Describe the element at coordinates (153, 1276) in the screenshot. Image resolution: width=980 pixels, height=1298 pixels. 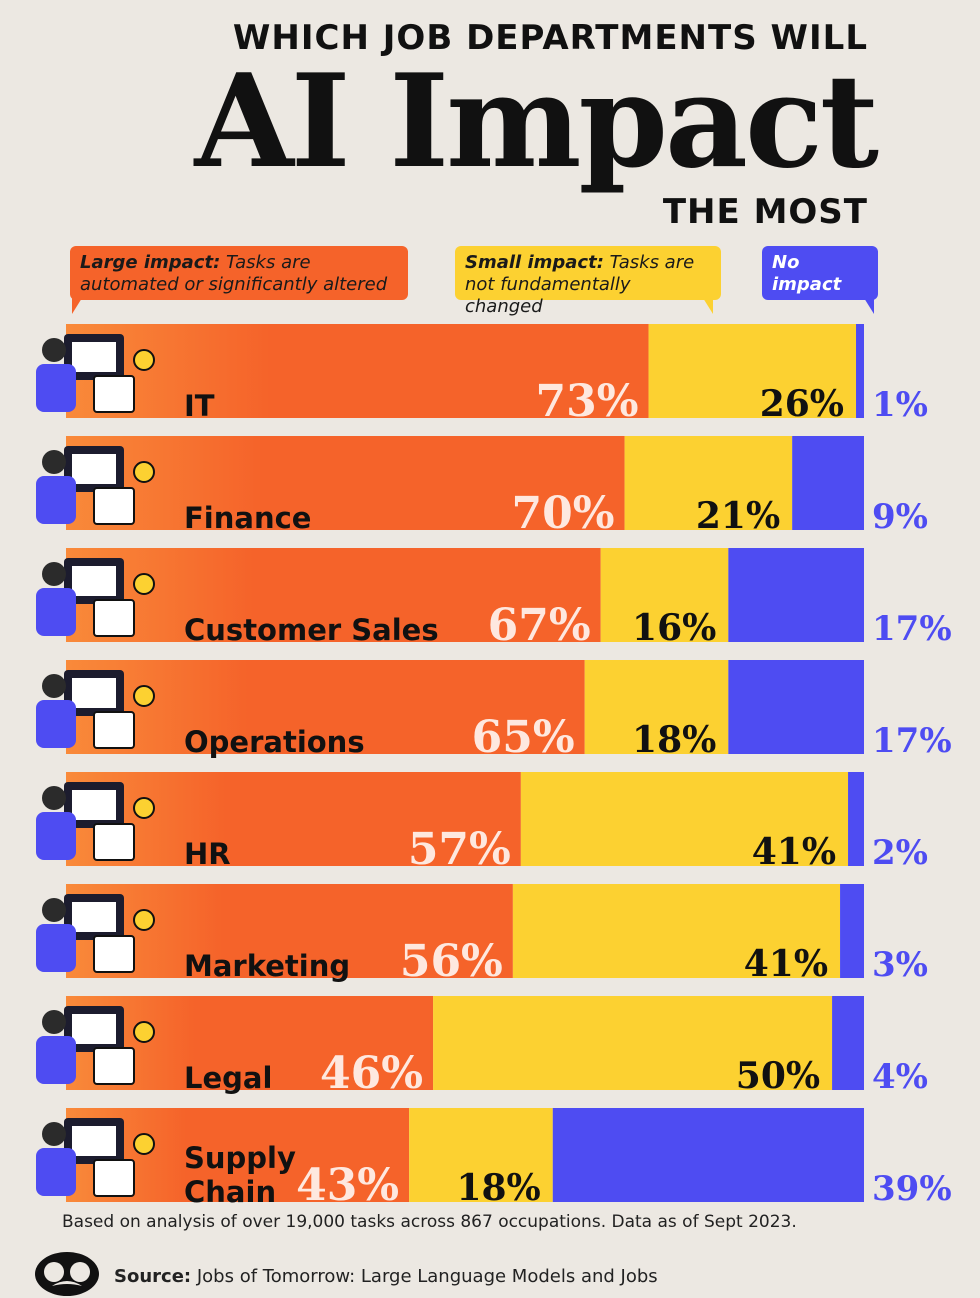
I see `source-label: Source:` at that location.